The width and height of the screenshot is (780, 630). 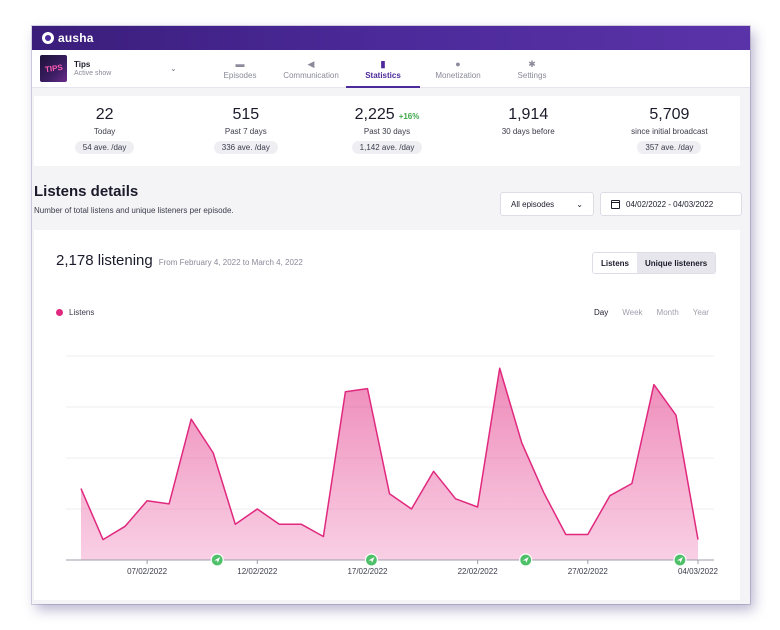 What do you see at coordinates (48, 38) in the screenshot?
I see `ausha-logo-icon` at bounding box center [48, 38].